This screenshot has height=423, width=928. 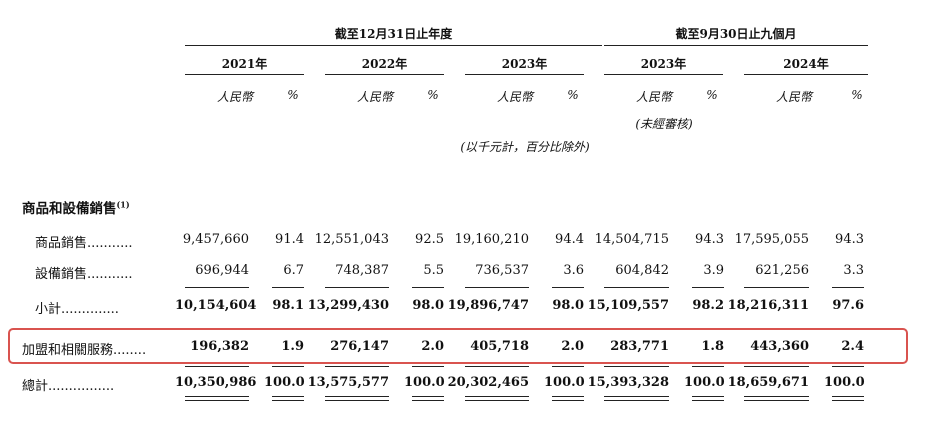 I want to click on group-header-nine-months: 截至9月30日止九個月, so click(x=736, y=34).